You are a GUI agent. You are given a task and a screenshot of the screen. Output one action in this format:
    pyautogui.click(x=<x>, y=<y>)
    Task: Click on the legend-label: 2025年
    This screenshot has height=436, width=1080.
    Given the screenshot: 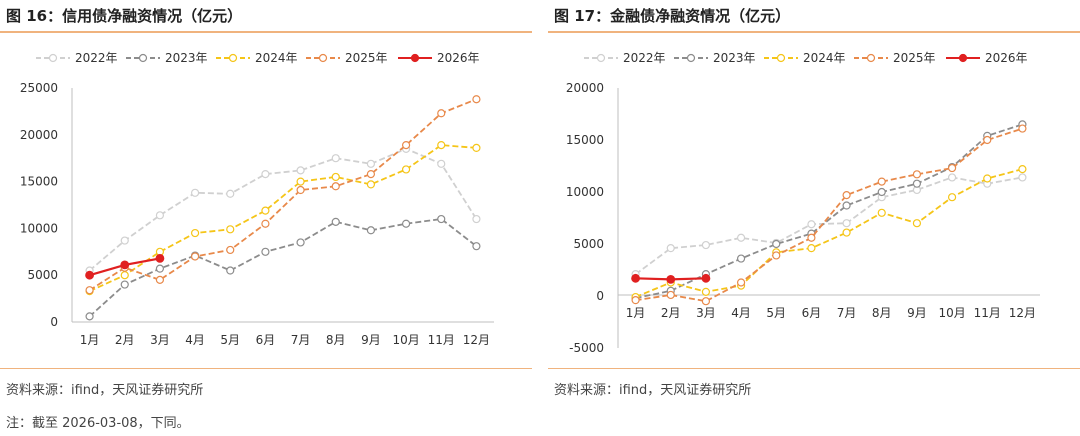 What is the action you would take?
    pyautogui.click(x=366, y=58)
    